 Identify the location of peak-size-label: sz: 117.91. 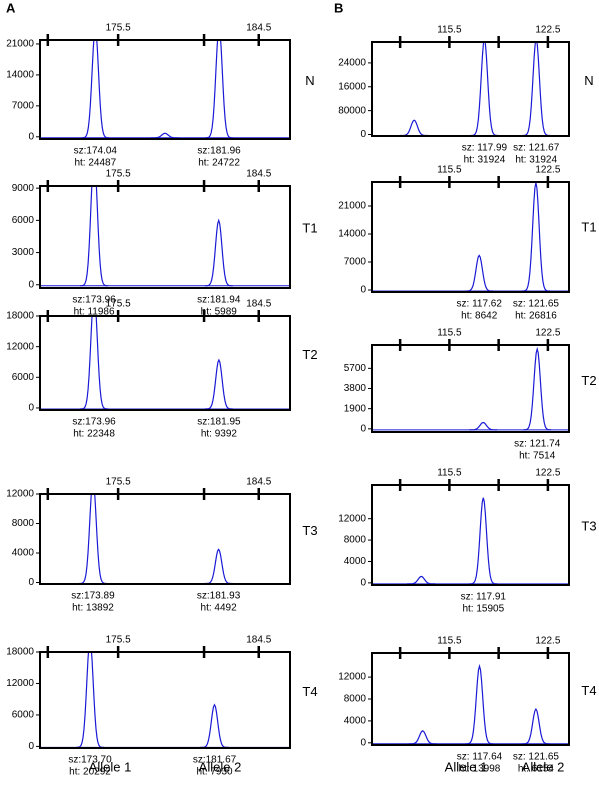
(484, 597).